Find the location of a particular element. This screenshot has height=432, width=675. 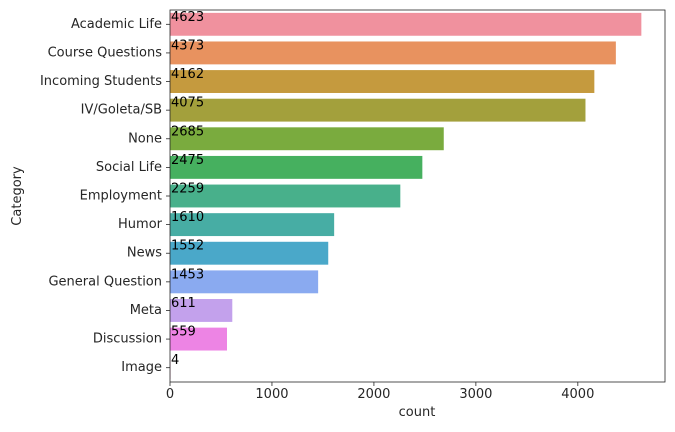

x-axis-label: count is located at coordinates (417, 412).